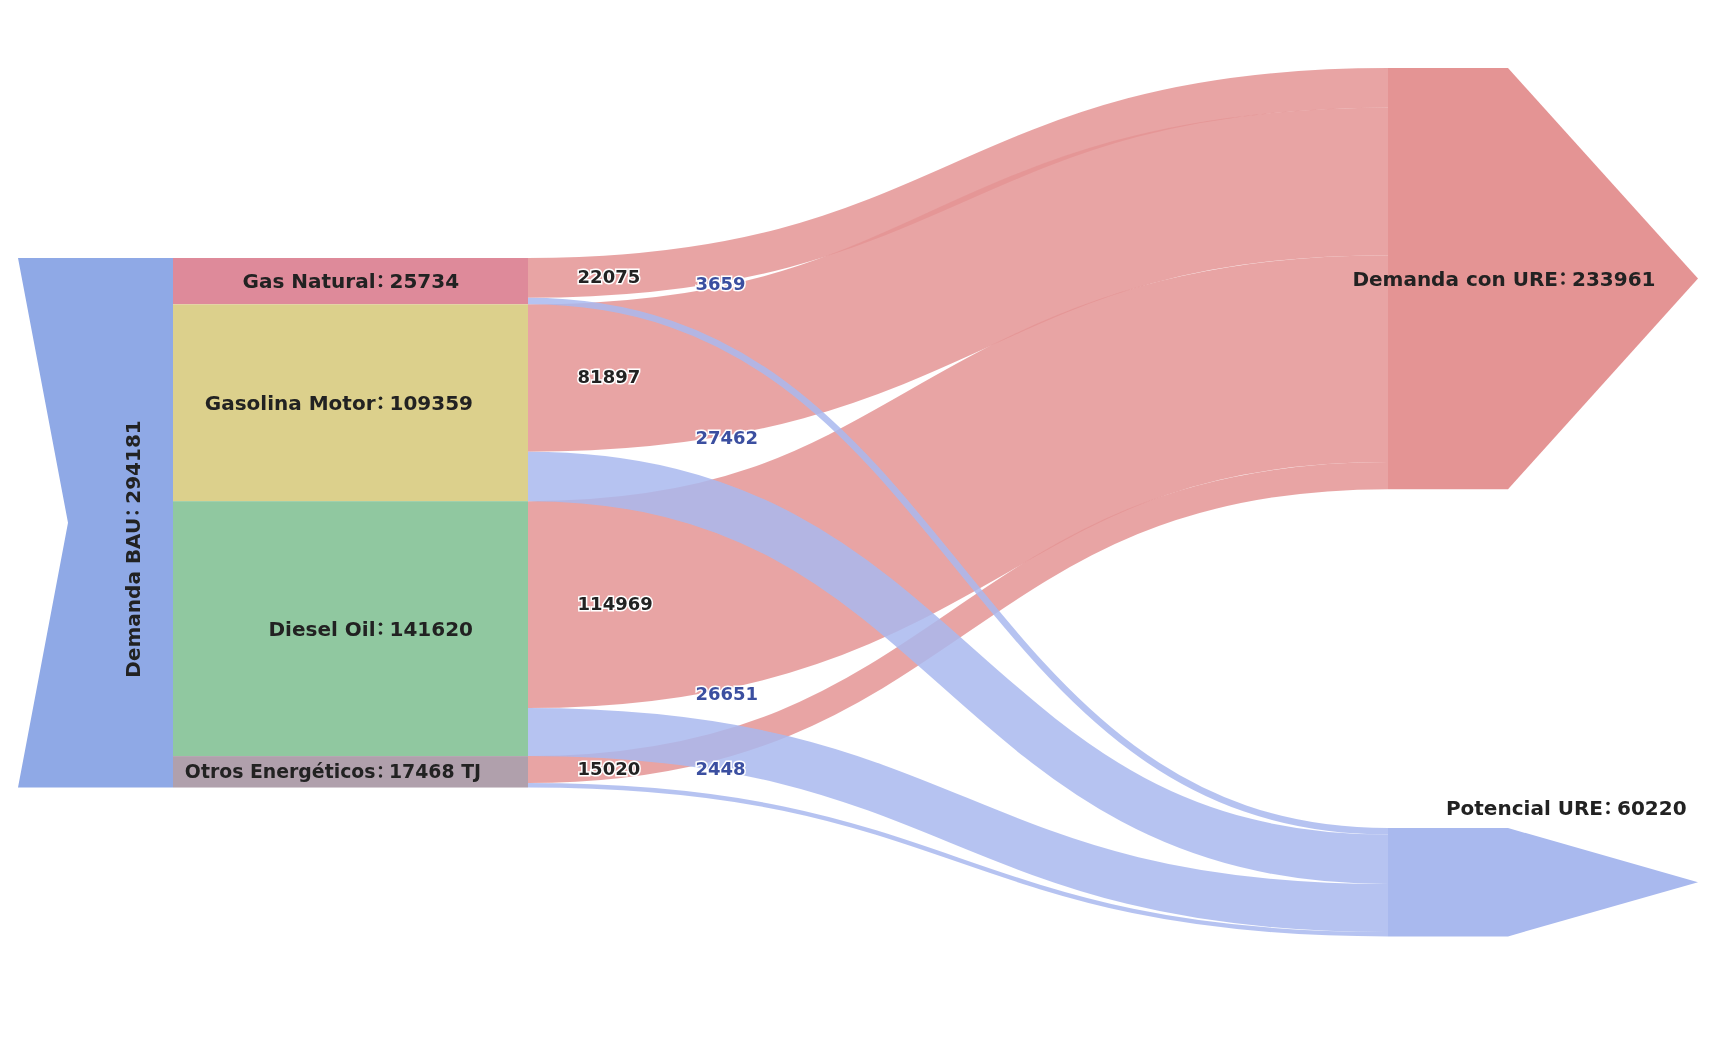  Describe the element at coordinates (322, 628) in the screenshot. I see `category-label: Diesel Oil` at that location.